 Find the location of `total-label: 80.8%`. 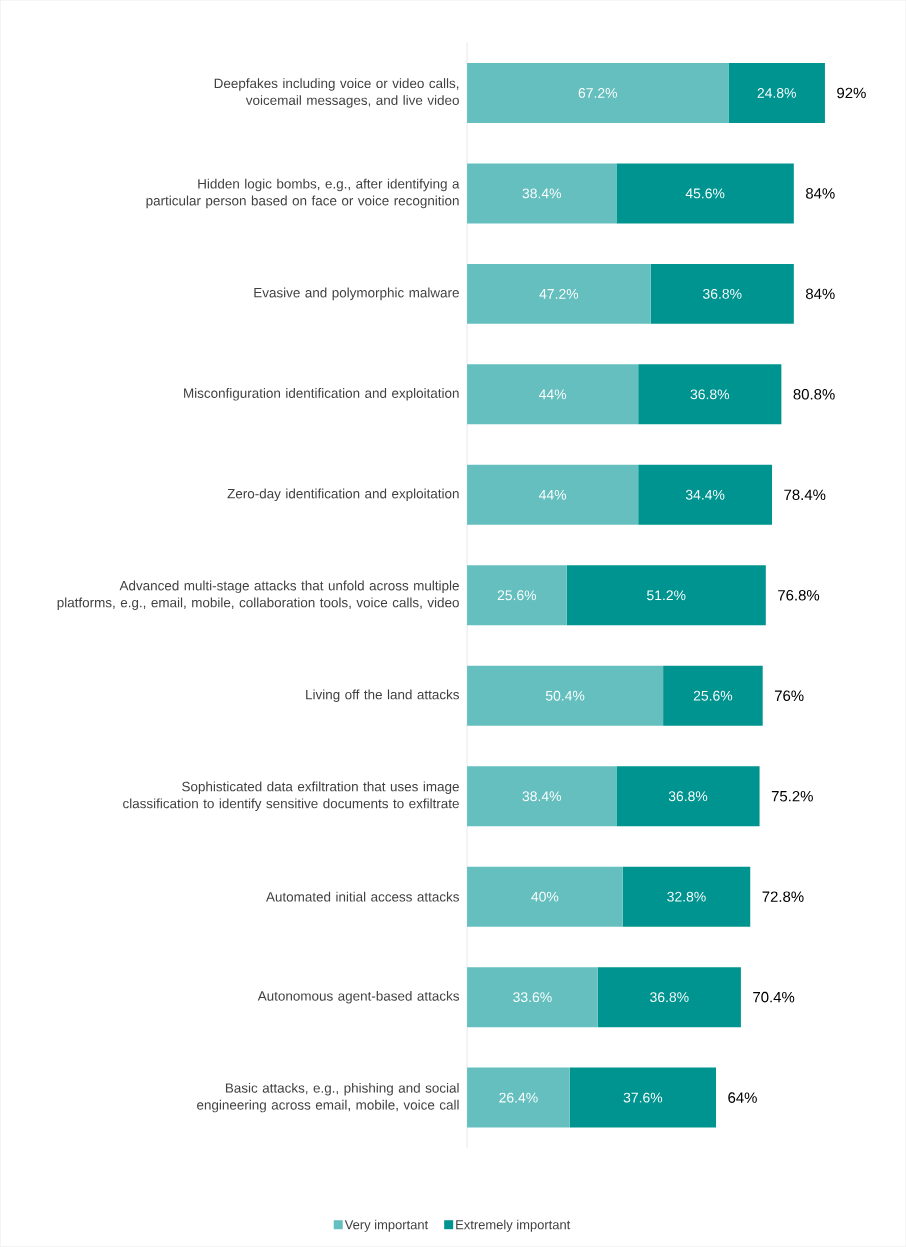

total-label: 80.8% is located at coordinates (814, 394).